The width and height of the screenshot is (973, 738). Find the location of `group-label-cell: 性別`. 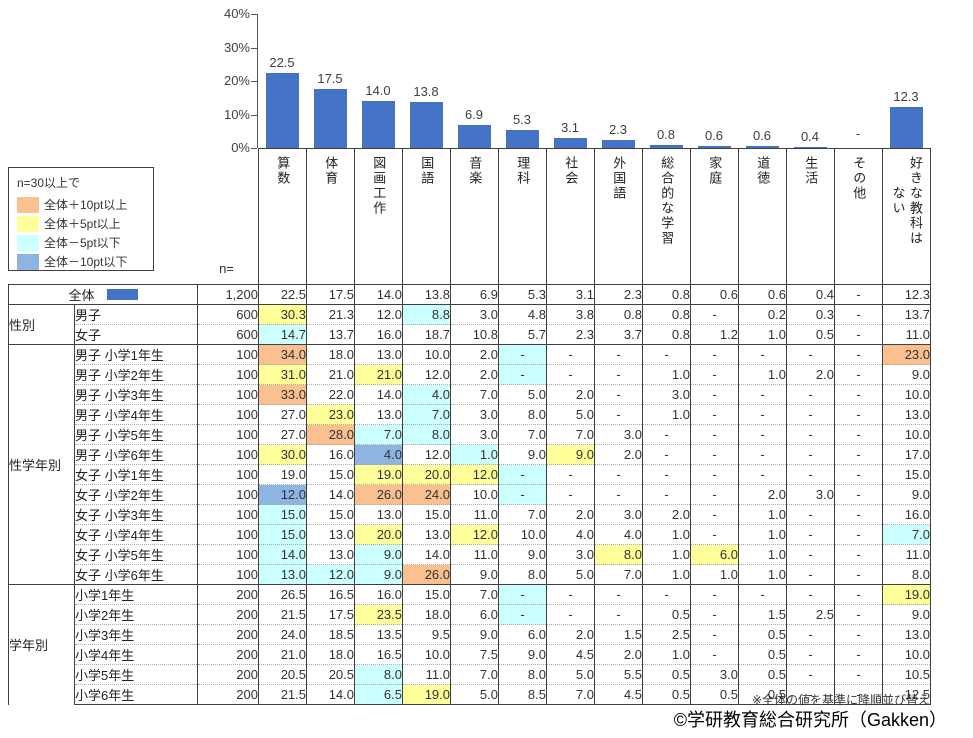

group-label-cell: 性別 is located at coordinates (41, 324).